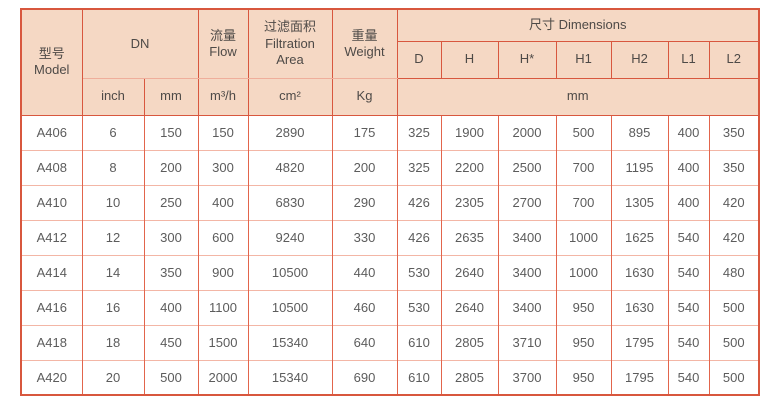 The width and height of the screenshot is (781, 406). What do you see at coordinates (364, 377) in the screenshot?
I see `cell-weight: 690` at bounding box center [364, 377].